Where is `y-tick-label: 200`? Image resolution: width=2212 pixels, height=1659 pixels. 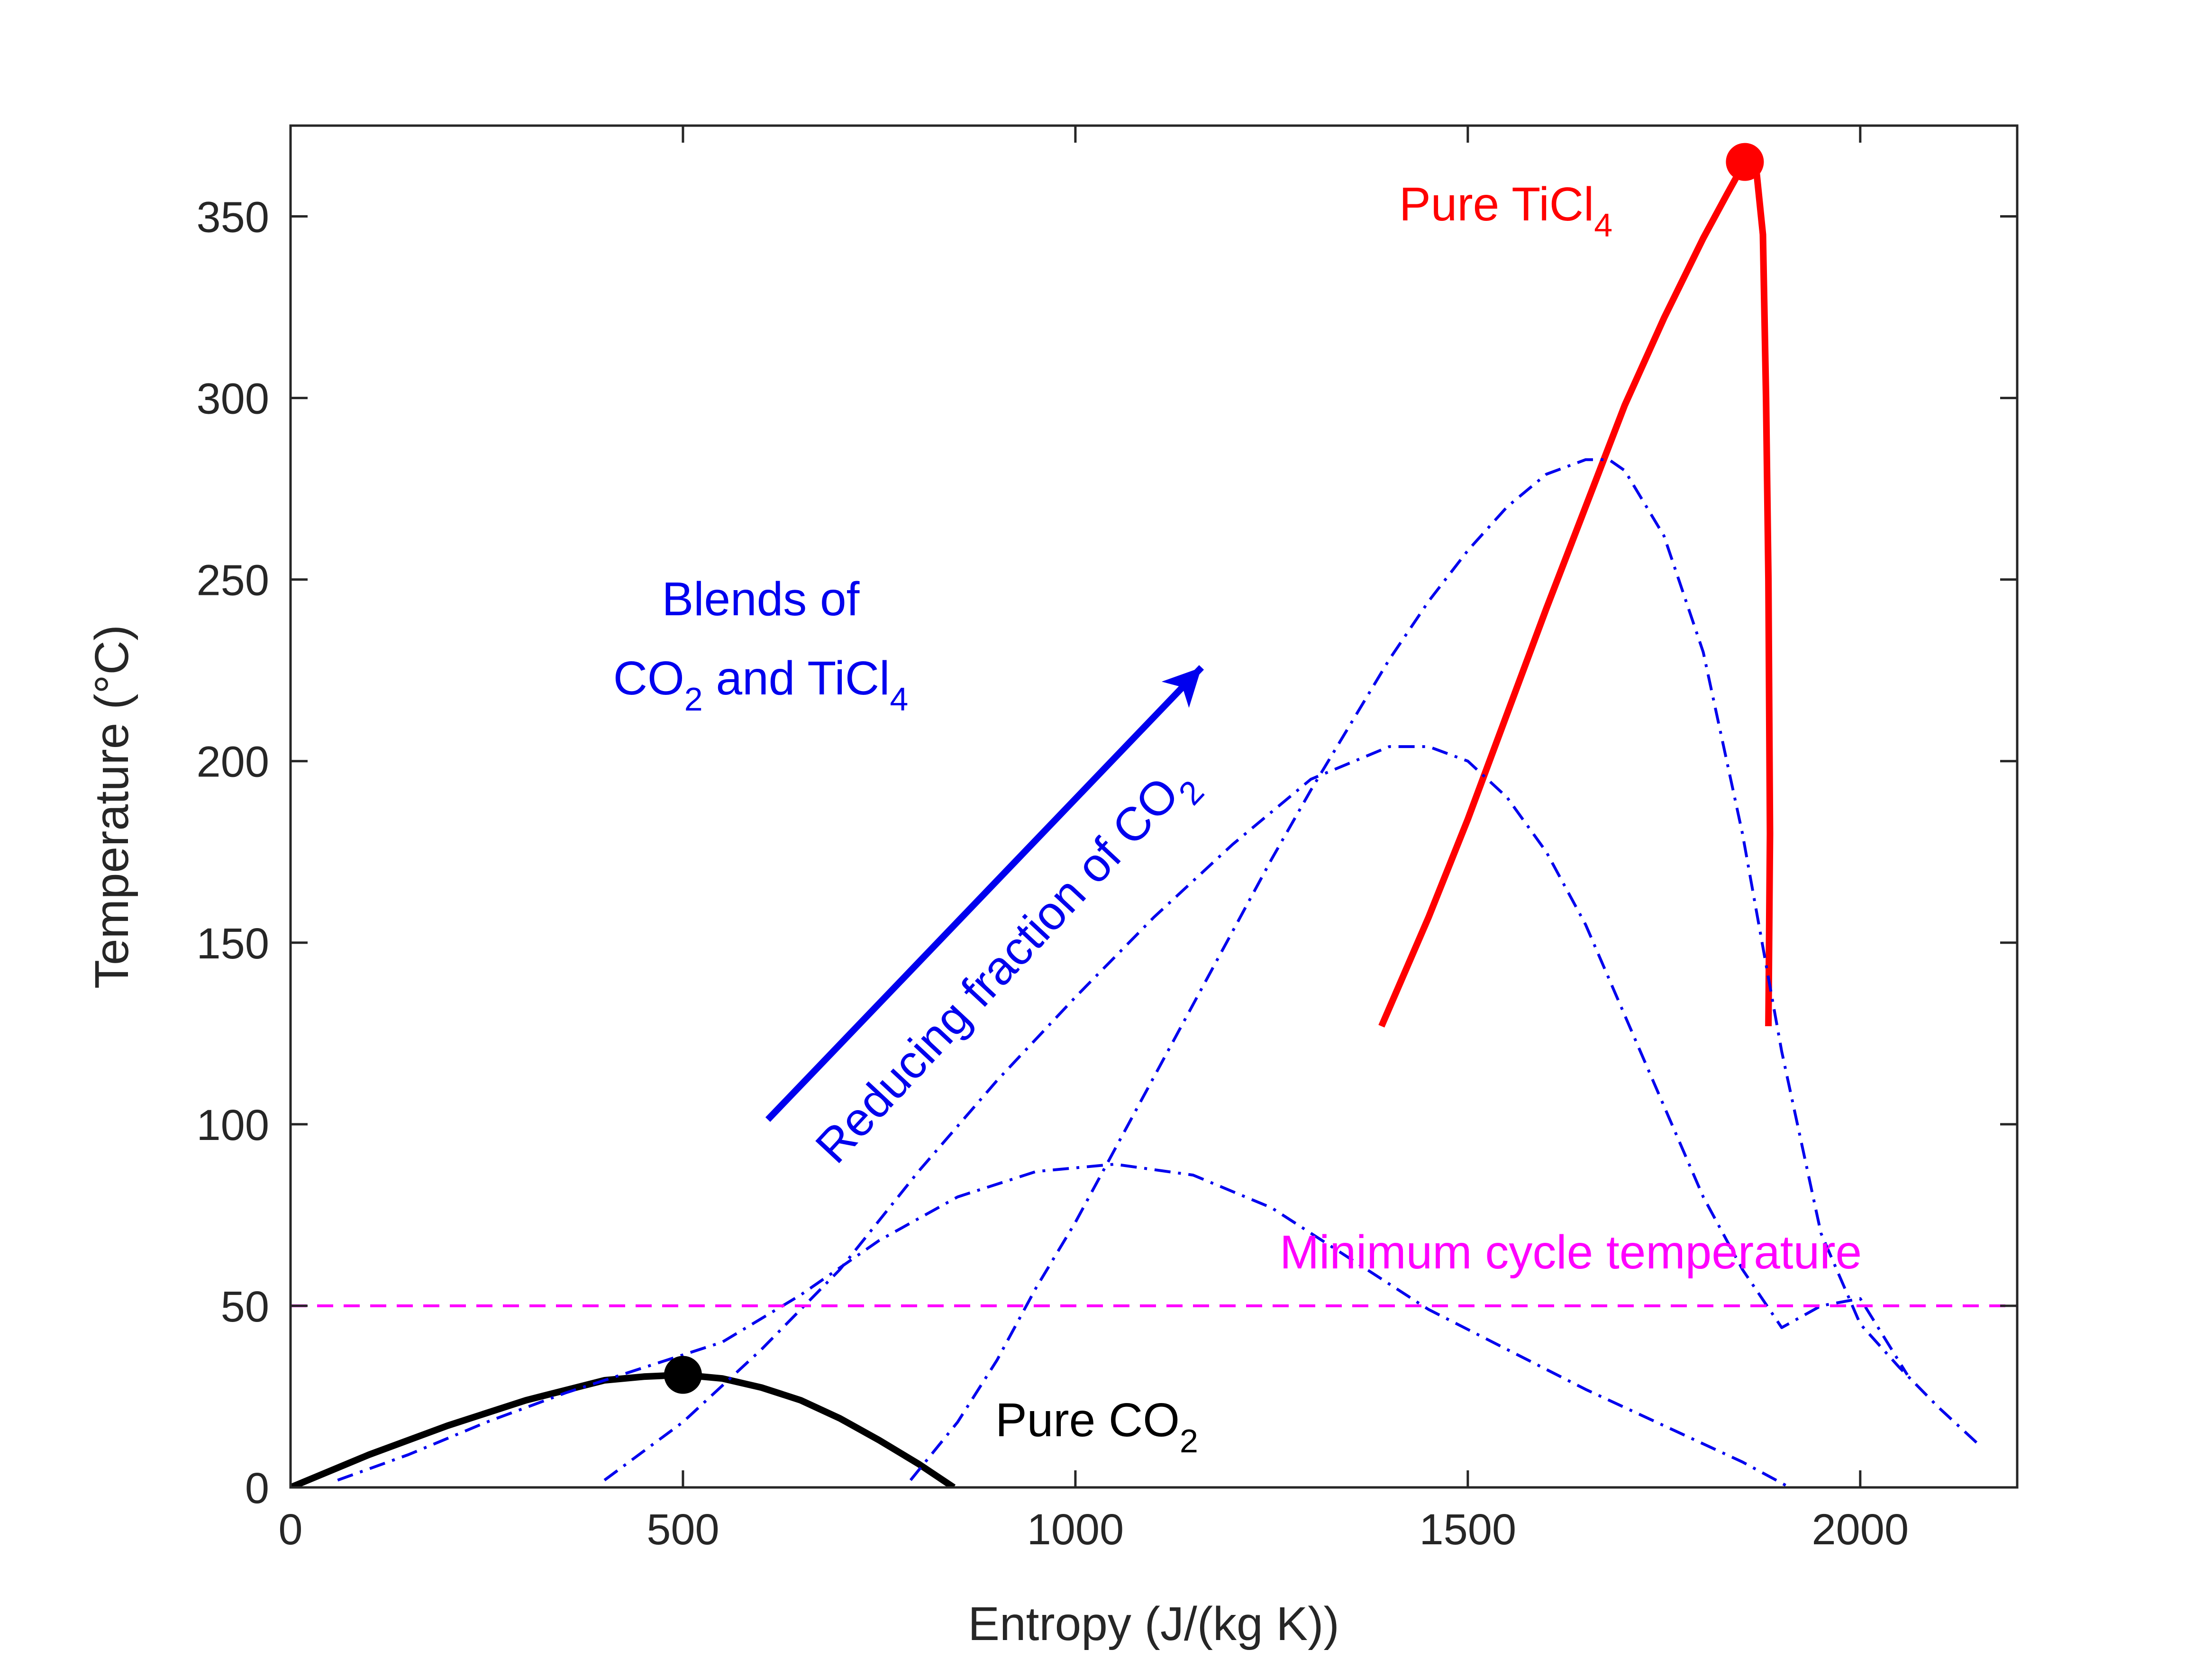
y-tick-label: 200 is located at coordinates (233, 762).